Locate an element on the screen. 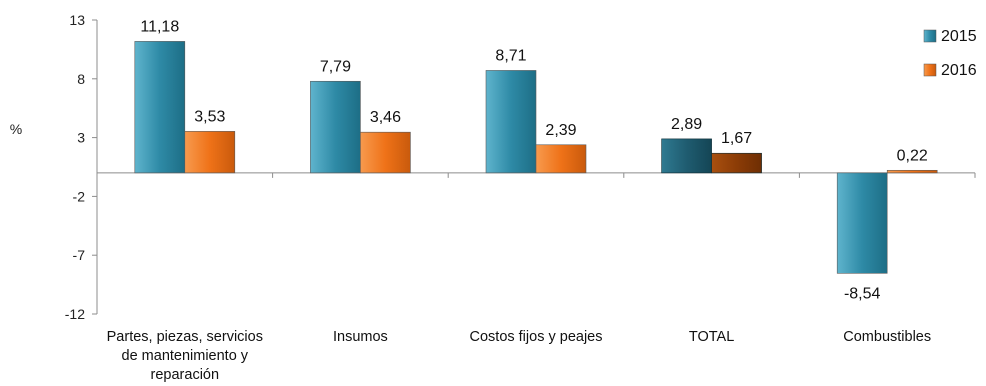 This screenshot has height=386, width=986. category-label: de mantenimiento y is located at coordinates (185, 356).